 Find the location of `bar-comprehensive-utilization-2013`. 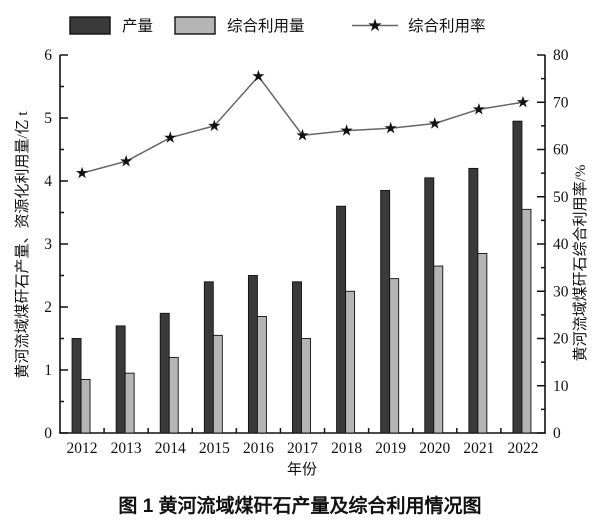

bar-comprehensive-utilization-2013 is located at coordinates (129, 403).